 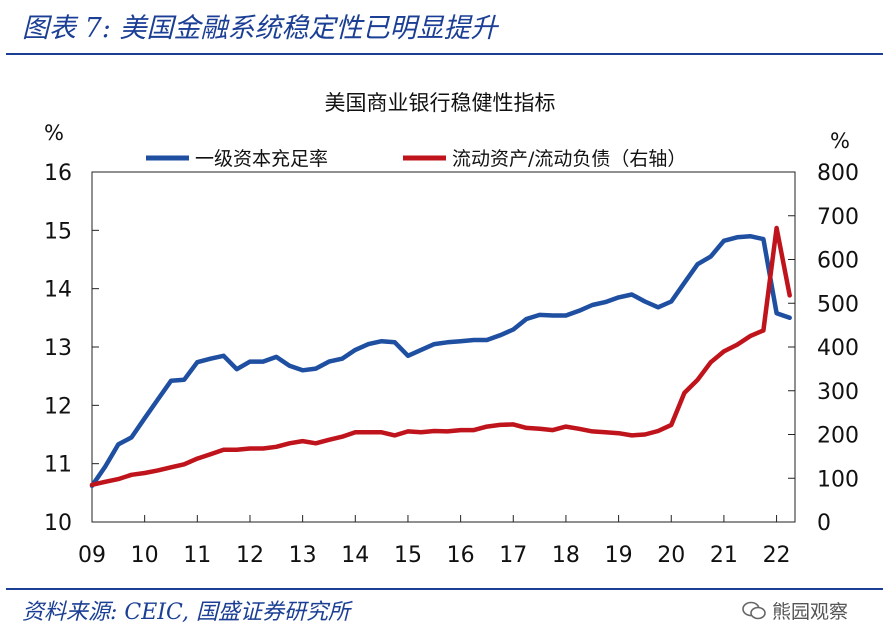 What do you see at coordinates (58, 173) in the screenshot?
I see `left-y-tick-label: 16` at bounding box center [58, 173].